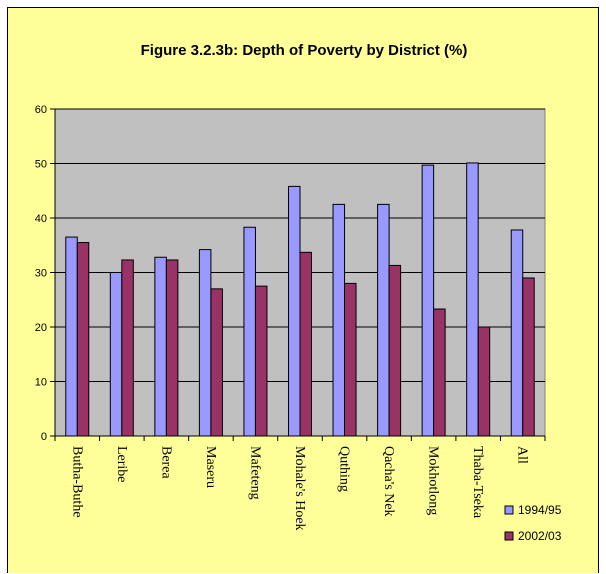 This screenshot has width=606, height=574. I want to click on category-label: Berea, so click(165, 462).